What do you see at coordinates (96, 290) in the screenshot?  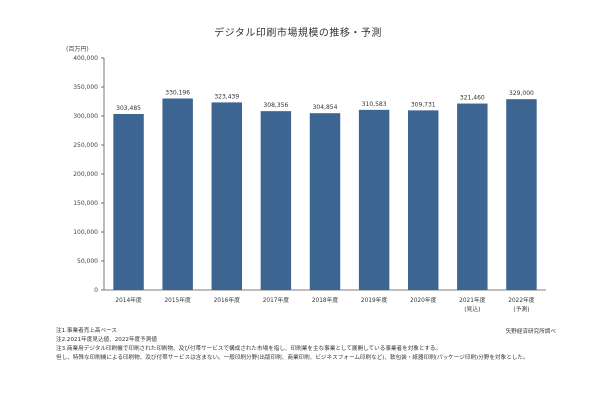 I see `y-tick-label: 0` at bounding box center [96, 290].